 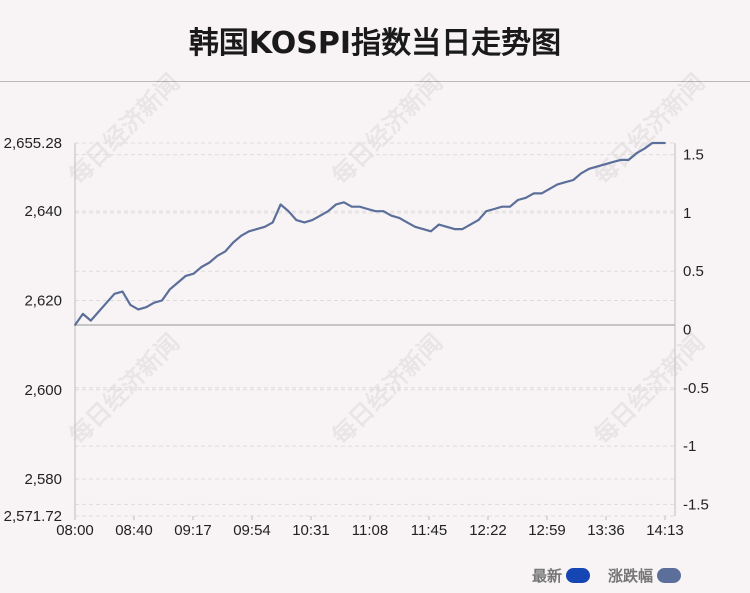 I want to click on left-axis-tick-label: 2,640, so click(x=43, y=211).